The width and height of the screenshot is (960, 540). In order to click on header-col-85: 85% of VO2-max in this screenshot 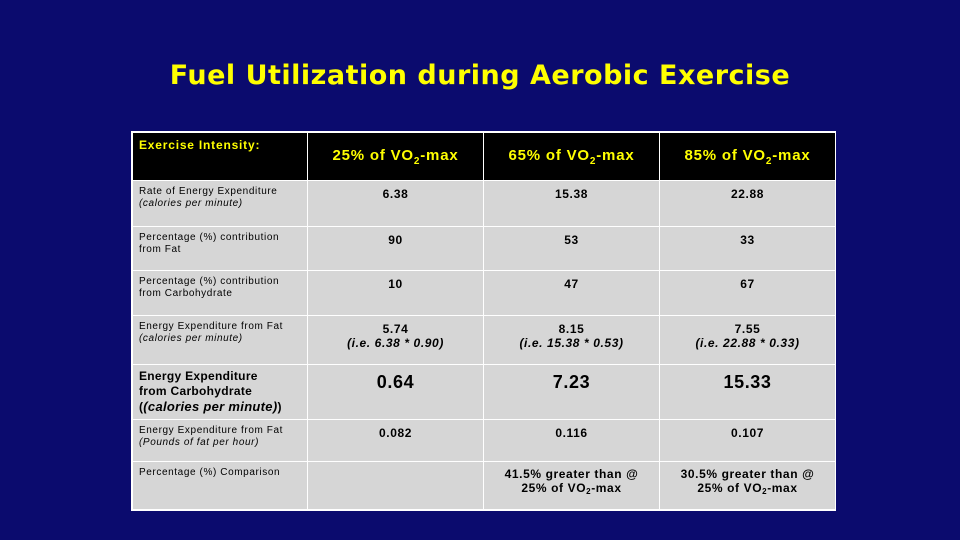, I will do `click(747, 156)`.